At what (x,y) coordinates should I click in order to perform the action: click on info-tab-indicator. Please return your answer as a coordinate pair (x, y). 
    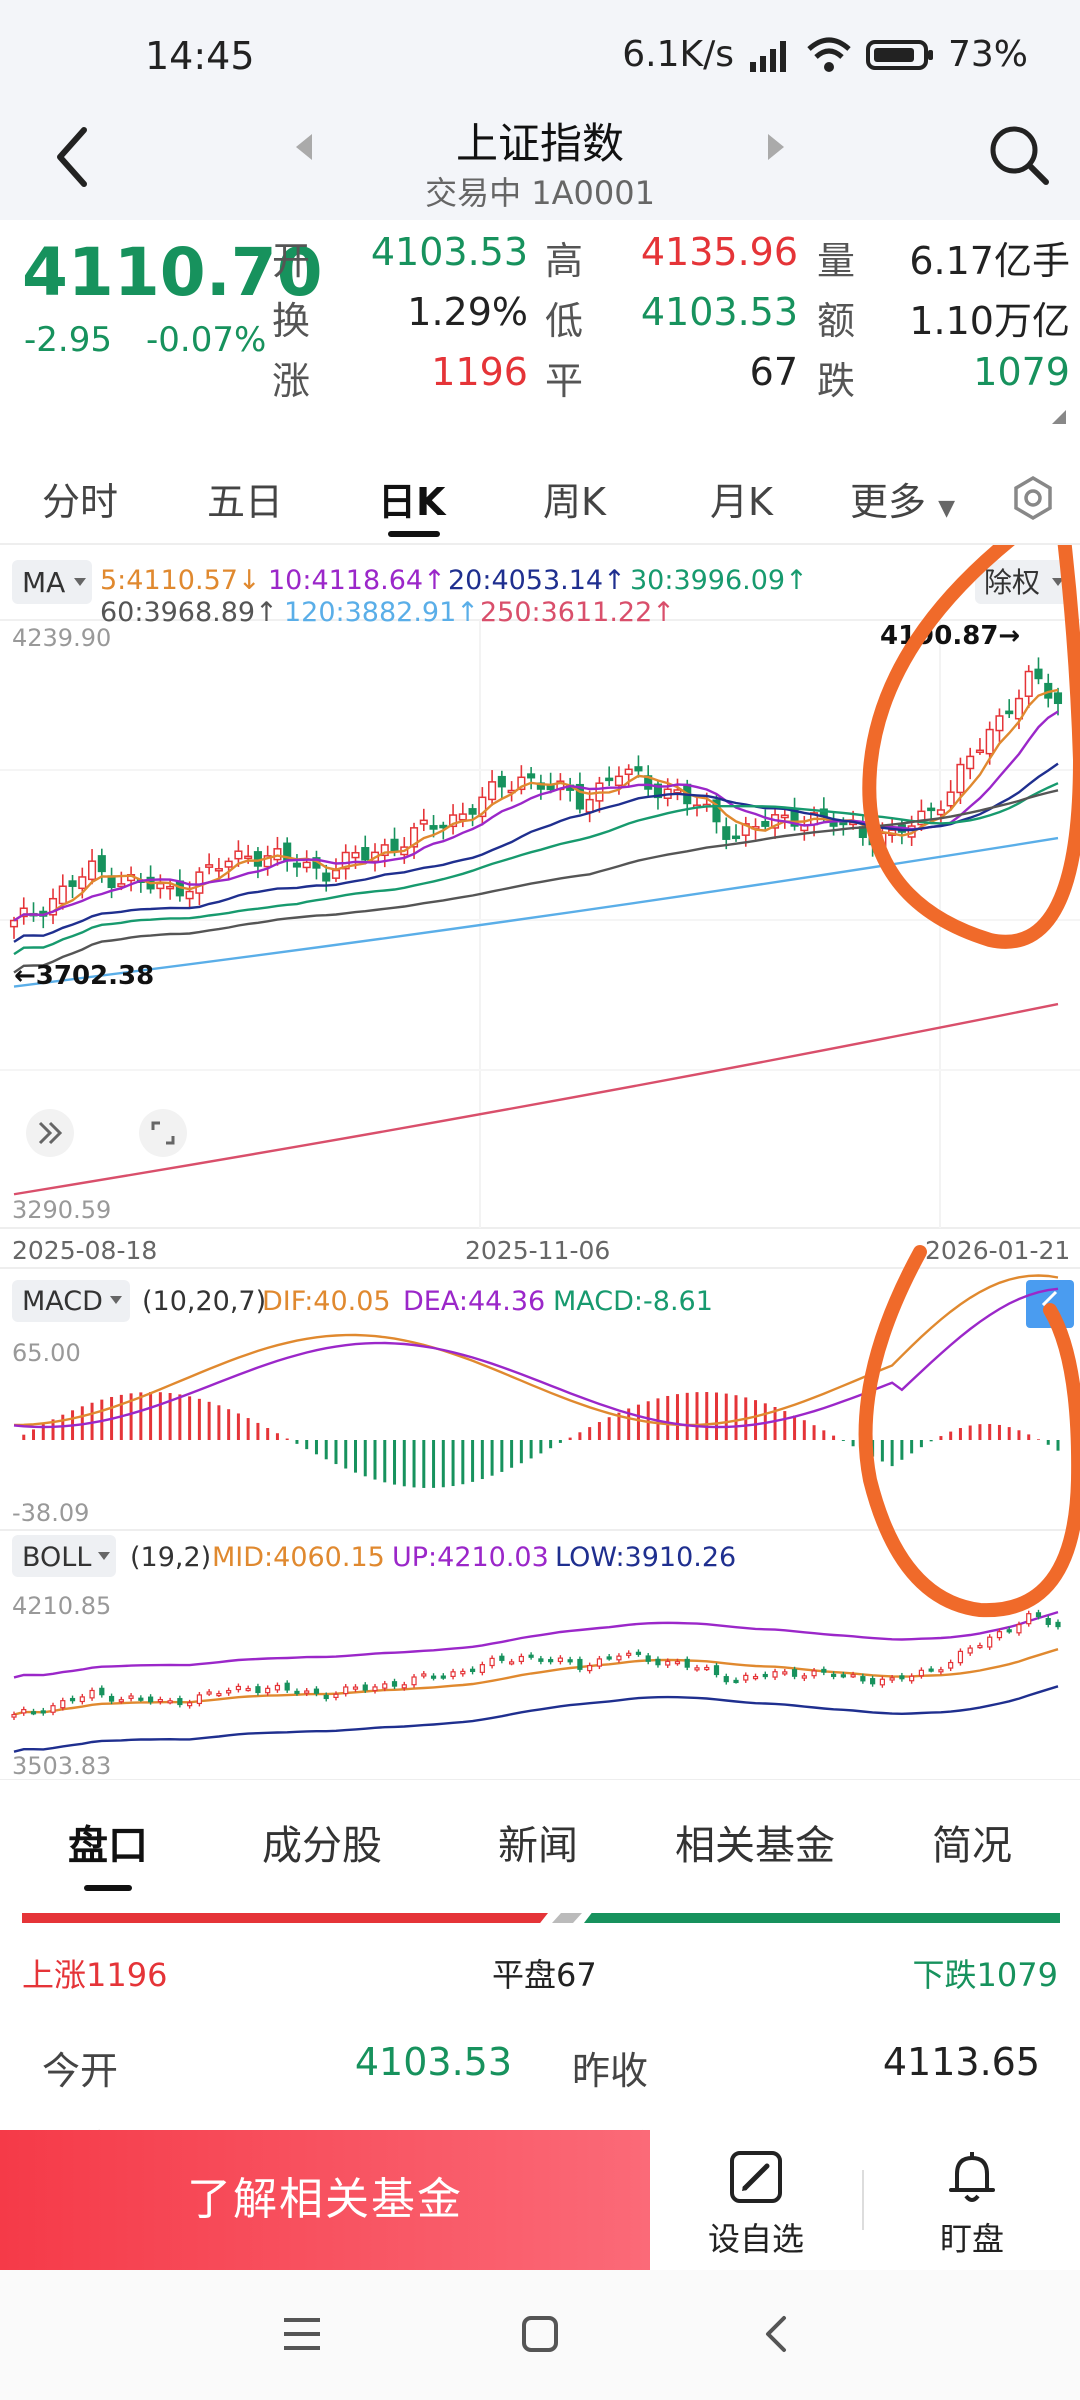
    Looking at the image, I should click on (108, 1888).